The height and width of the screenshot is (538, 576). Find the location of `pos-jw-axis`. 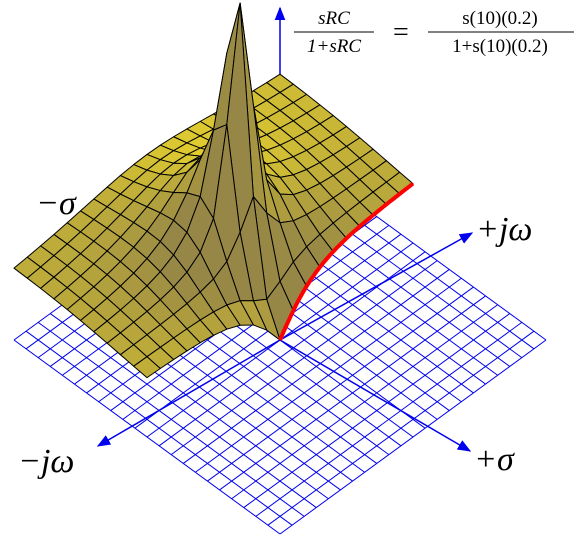

pos-jw-axis is located at coordinates (376, 286).